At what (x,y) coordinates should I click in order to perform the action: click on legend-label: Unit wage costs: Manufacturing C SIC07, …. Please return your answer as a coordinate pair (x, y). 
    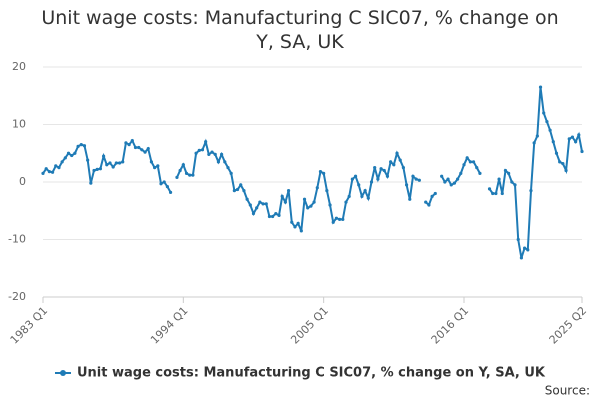
    Looking at the image, I should click on (311, 373).